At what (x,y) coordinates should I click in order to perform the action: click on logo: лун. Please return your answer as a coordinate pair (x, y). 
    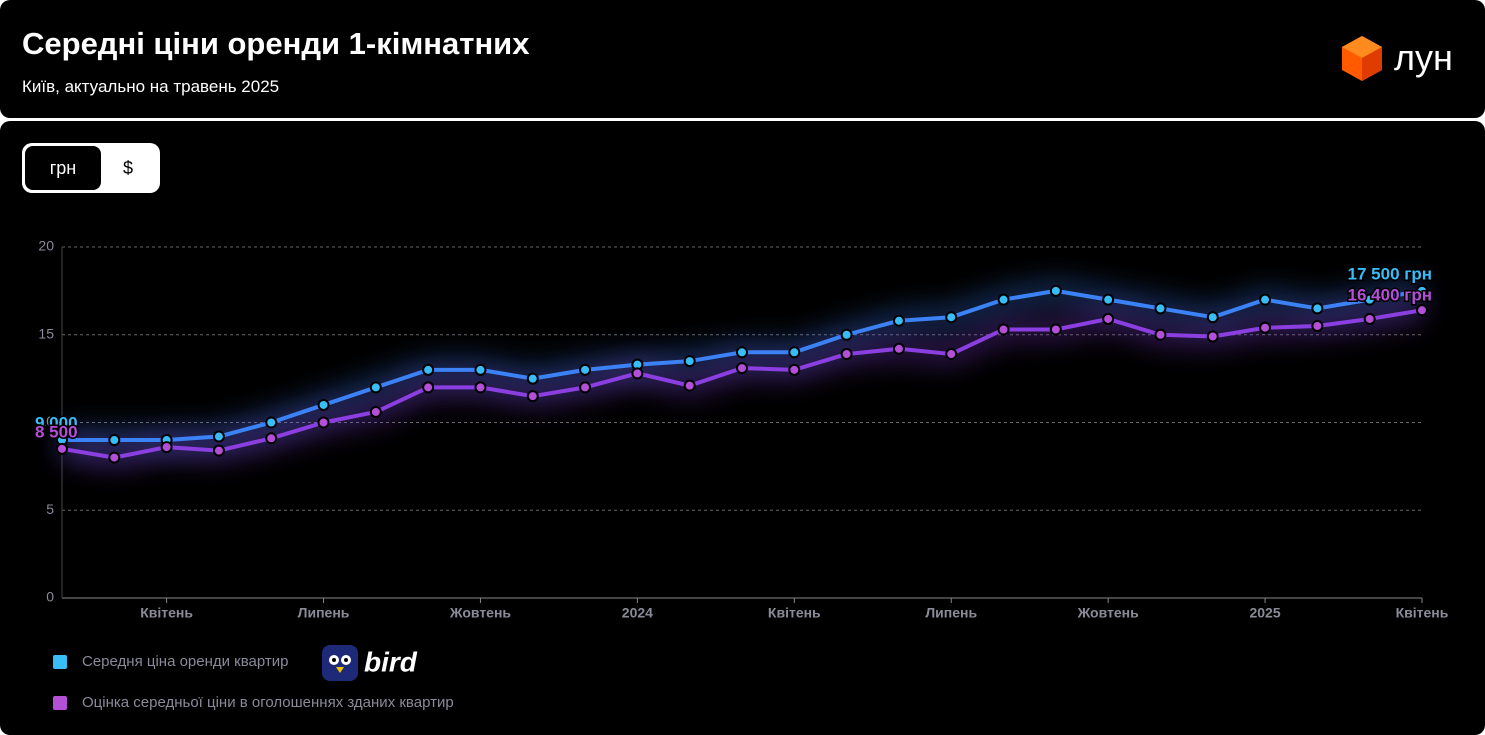
    Looking at the image, I should click on (1396, 58).